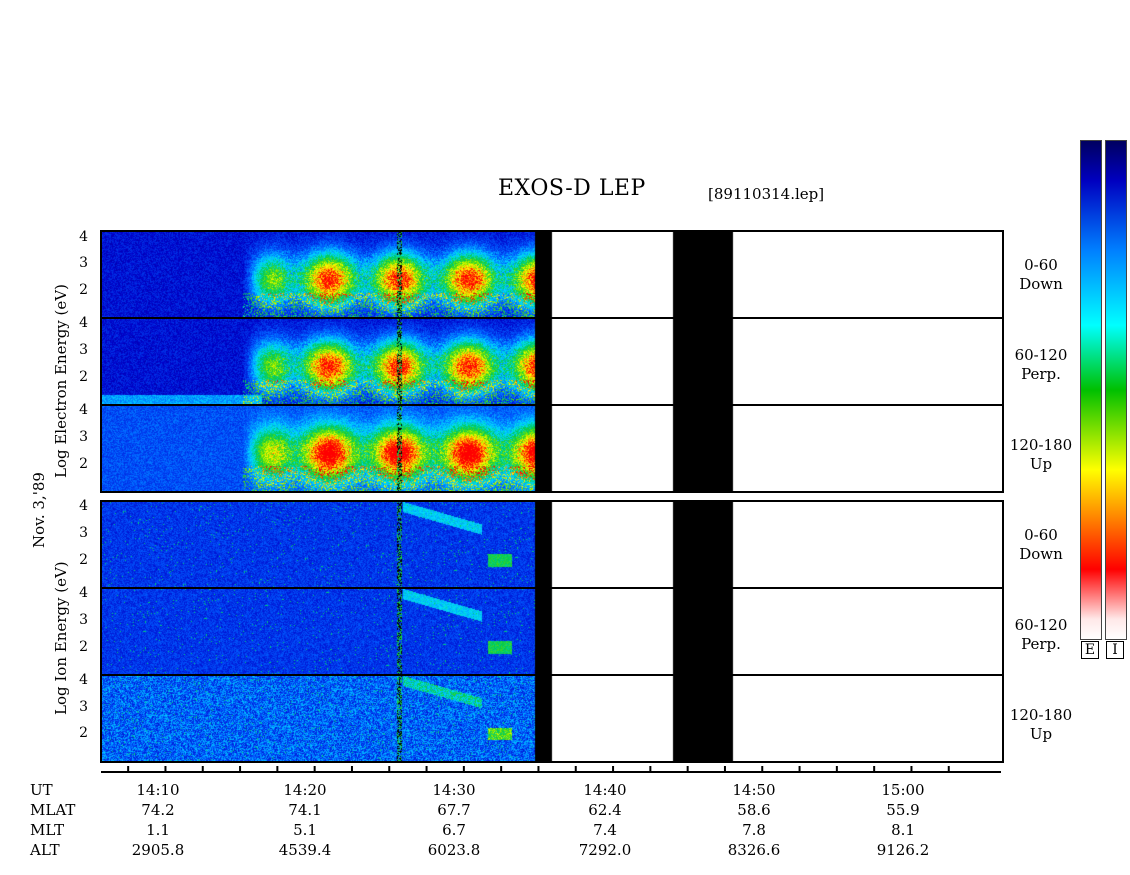 The image size is (1130, 875). I want to click on axis-mlat-value: 58.6, so click(754, 810).